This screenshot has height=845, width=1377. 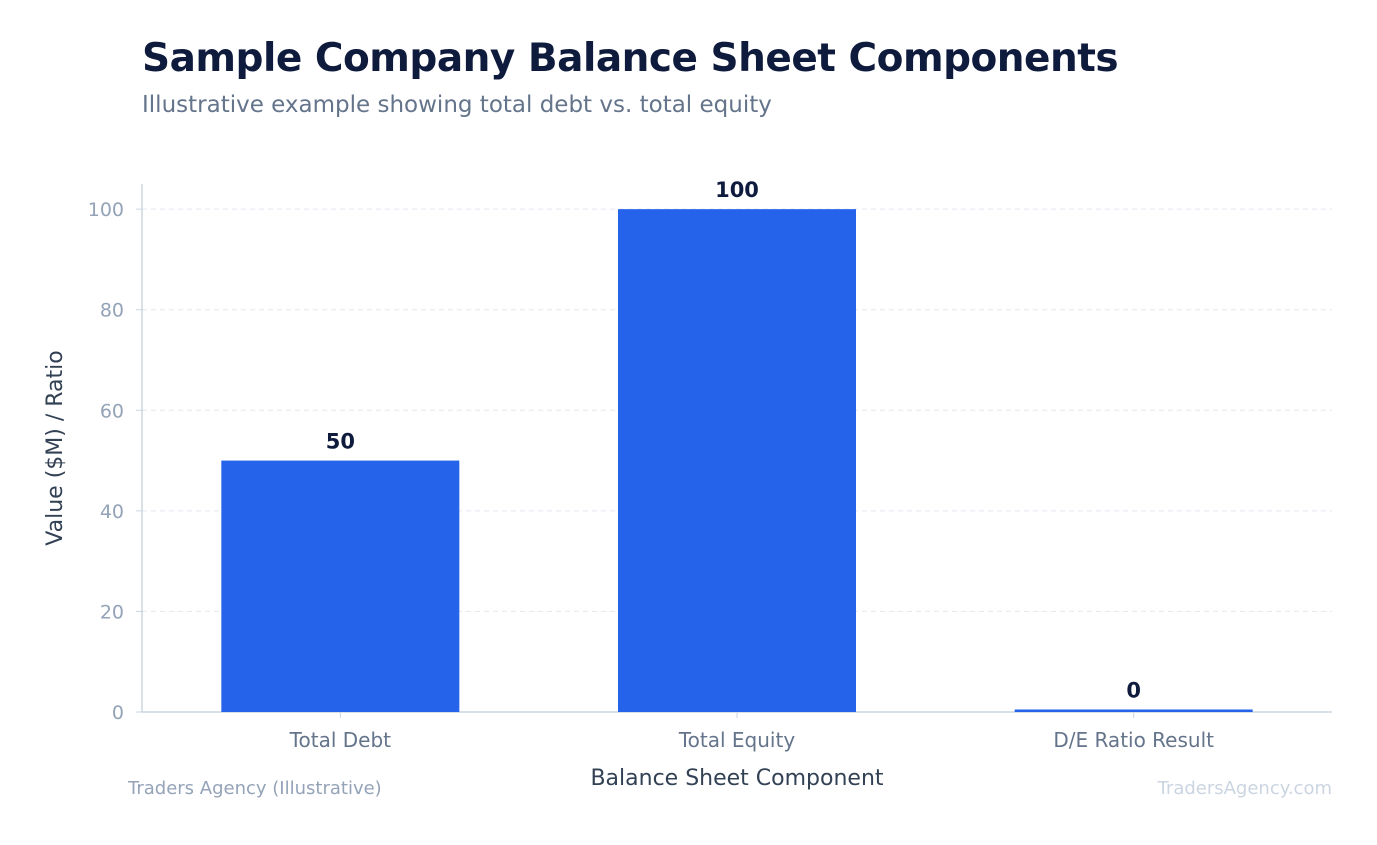 What do you see at coordinates (736, 778) in the screenshot?
I see `x-axis-label: Balance Sheet Component` at bounding box center [736, 778].